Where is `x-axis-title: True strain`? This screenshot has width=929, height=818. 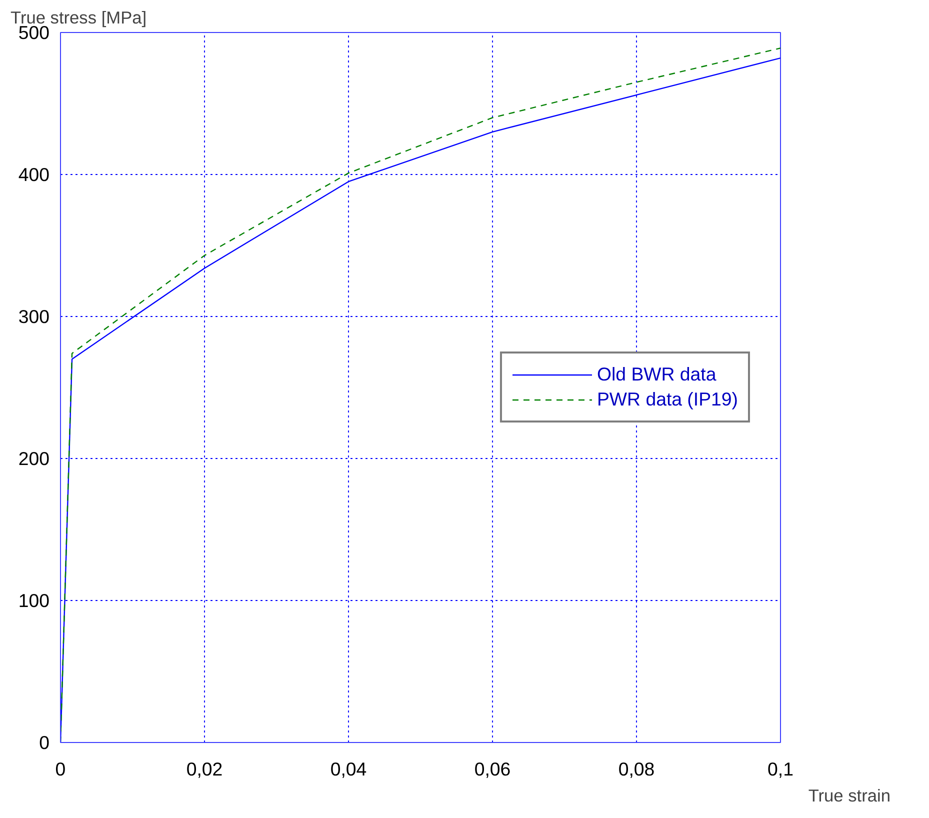
x-axis-title: True strain is located at coordinates (849, 796).